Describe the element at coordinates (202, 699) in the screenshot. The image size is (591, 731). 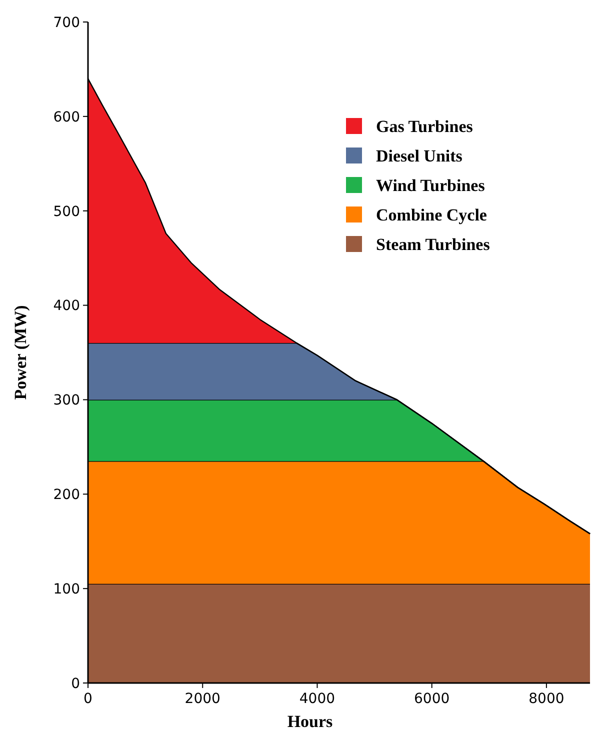
I see `x-tick-label: 2000` at that location.